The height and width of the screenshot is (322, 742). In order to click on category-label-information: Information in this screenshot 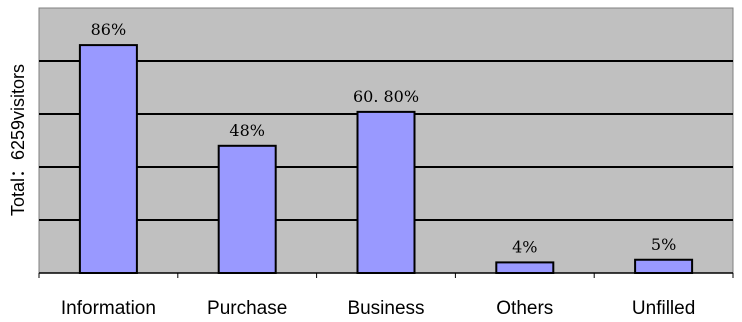, I will do `click(108, 308)`.